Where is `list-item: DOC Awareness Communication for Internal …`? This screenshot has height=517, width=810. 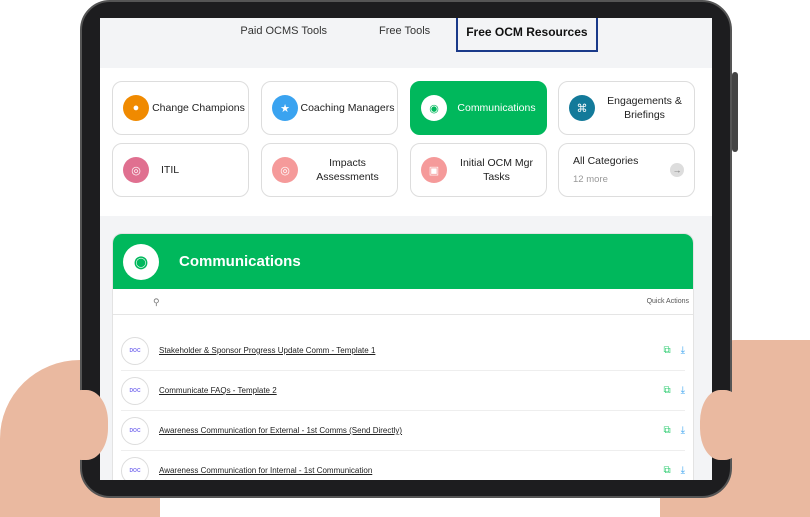 list-item: DOC Awareness Communication for Internal … is located at coordinates (403, 465).